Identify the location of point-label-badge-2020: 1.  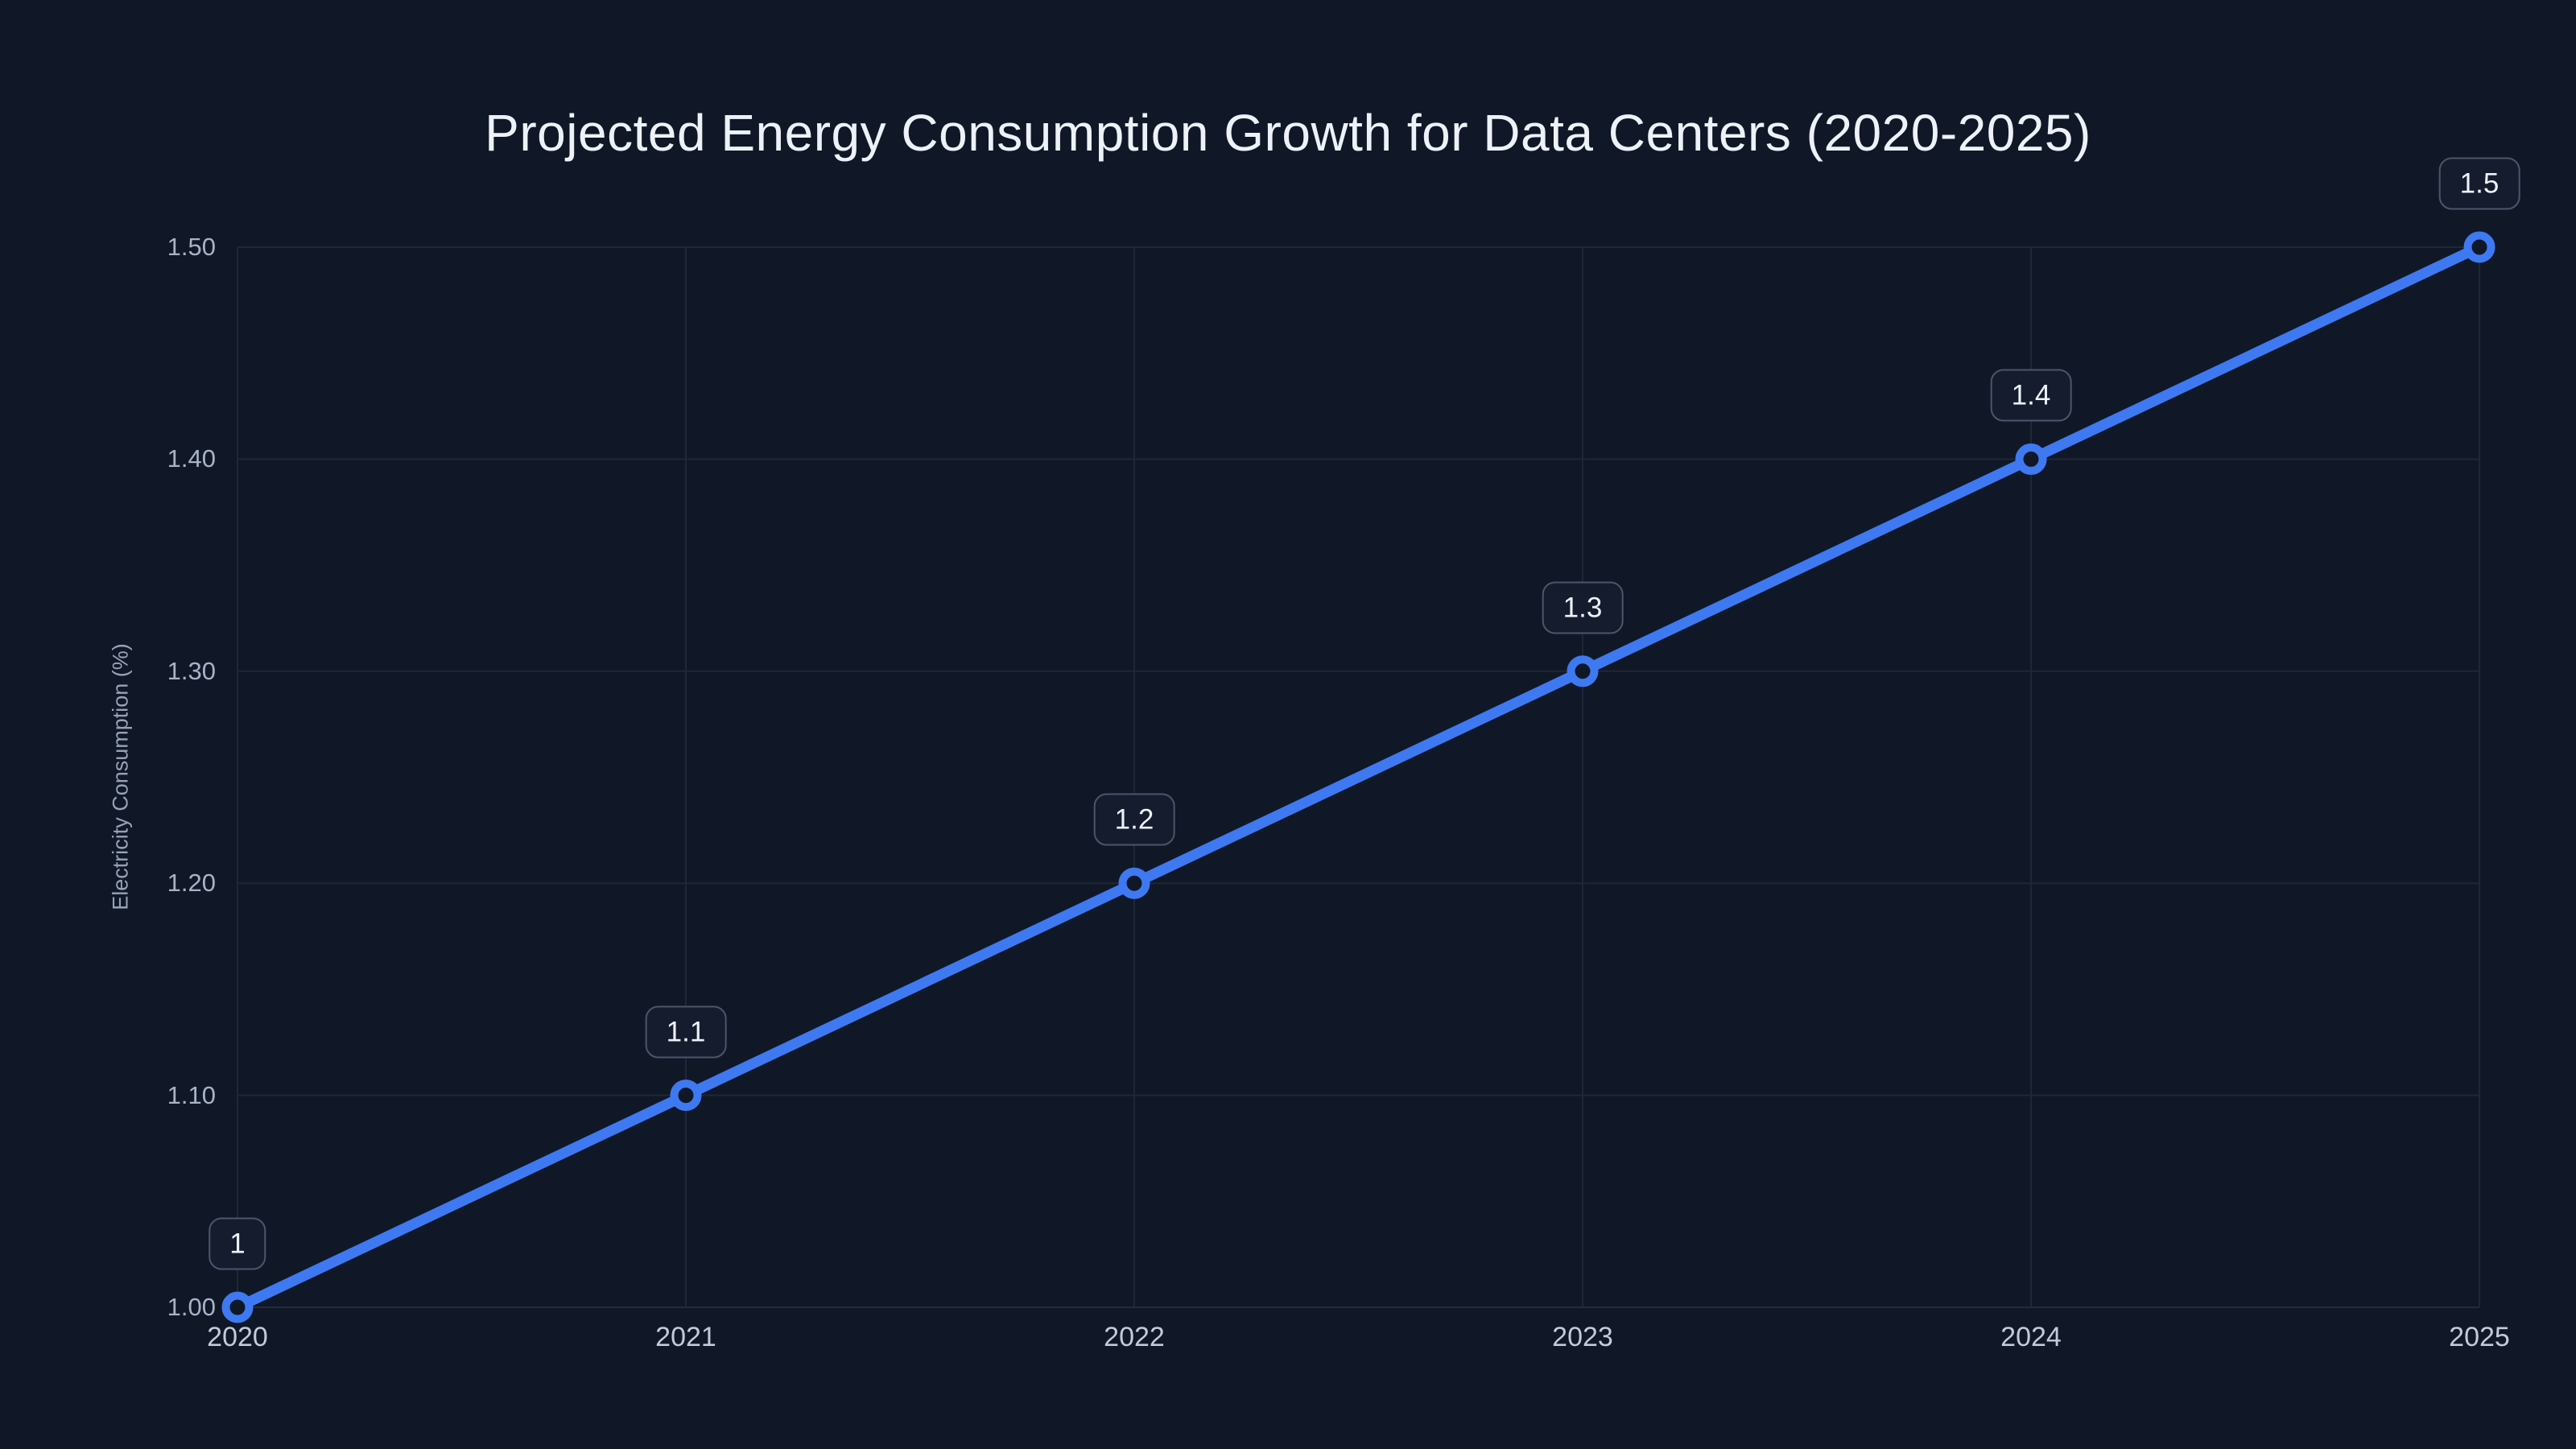
(237, 1243).